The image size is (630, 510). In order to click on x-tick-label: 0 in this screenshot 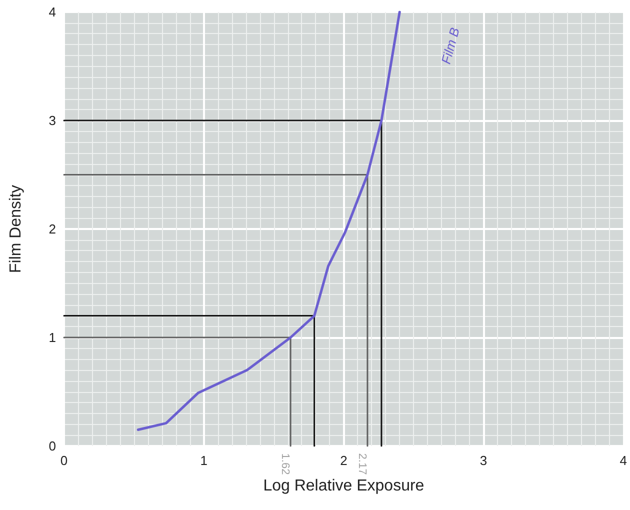, I will do `click(64, 460)`.